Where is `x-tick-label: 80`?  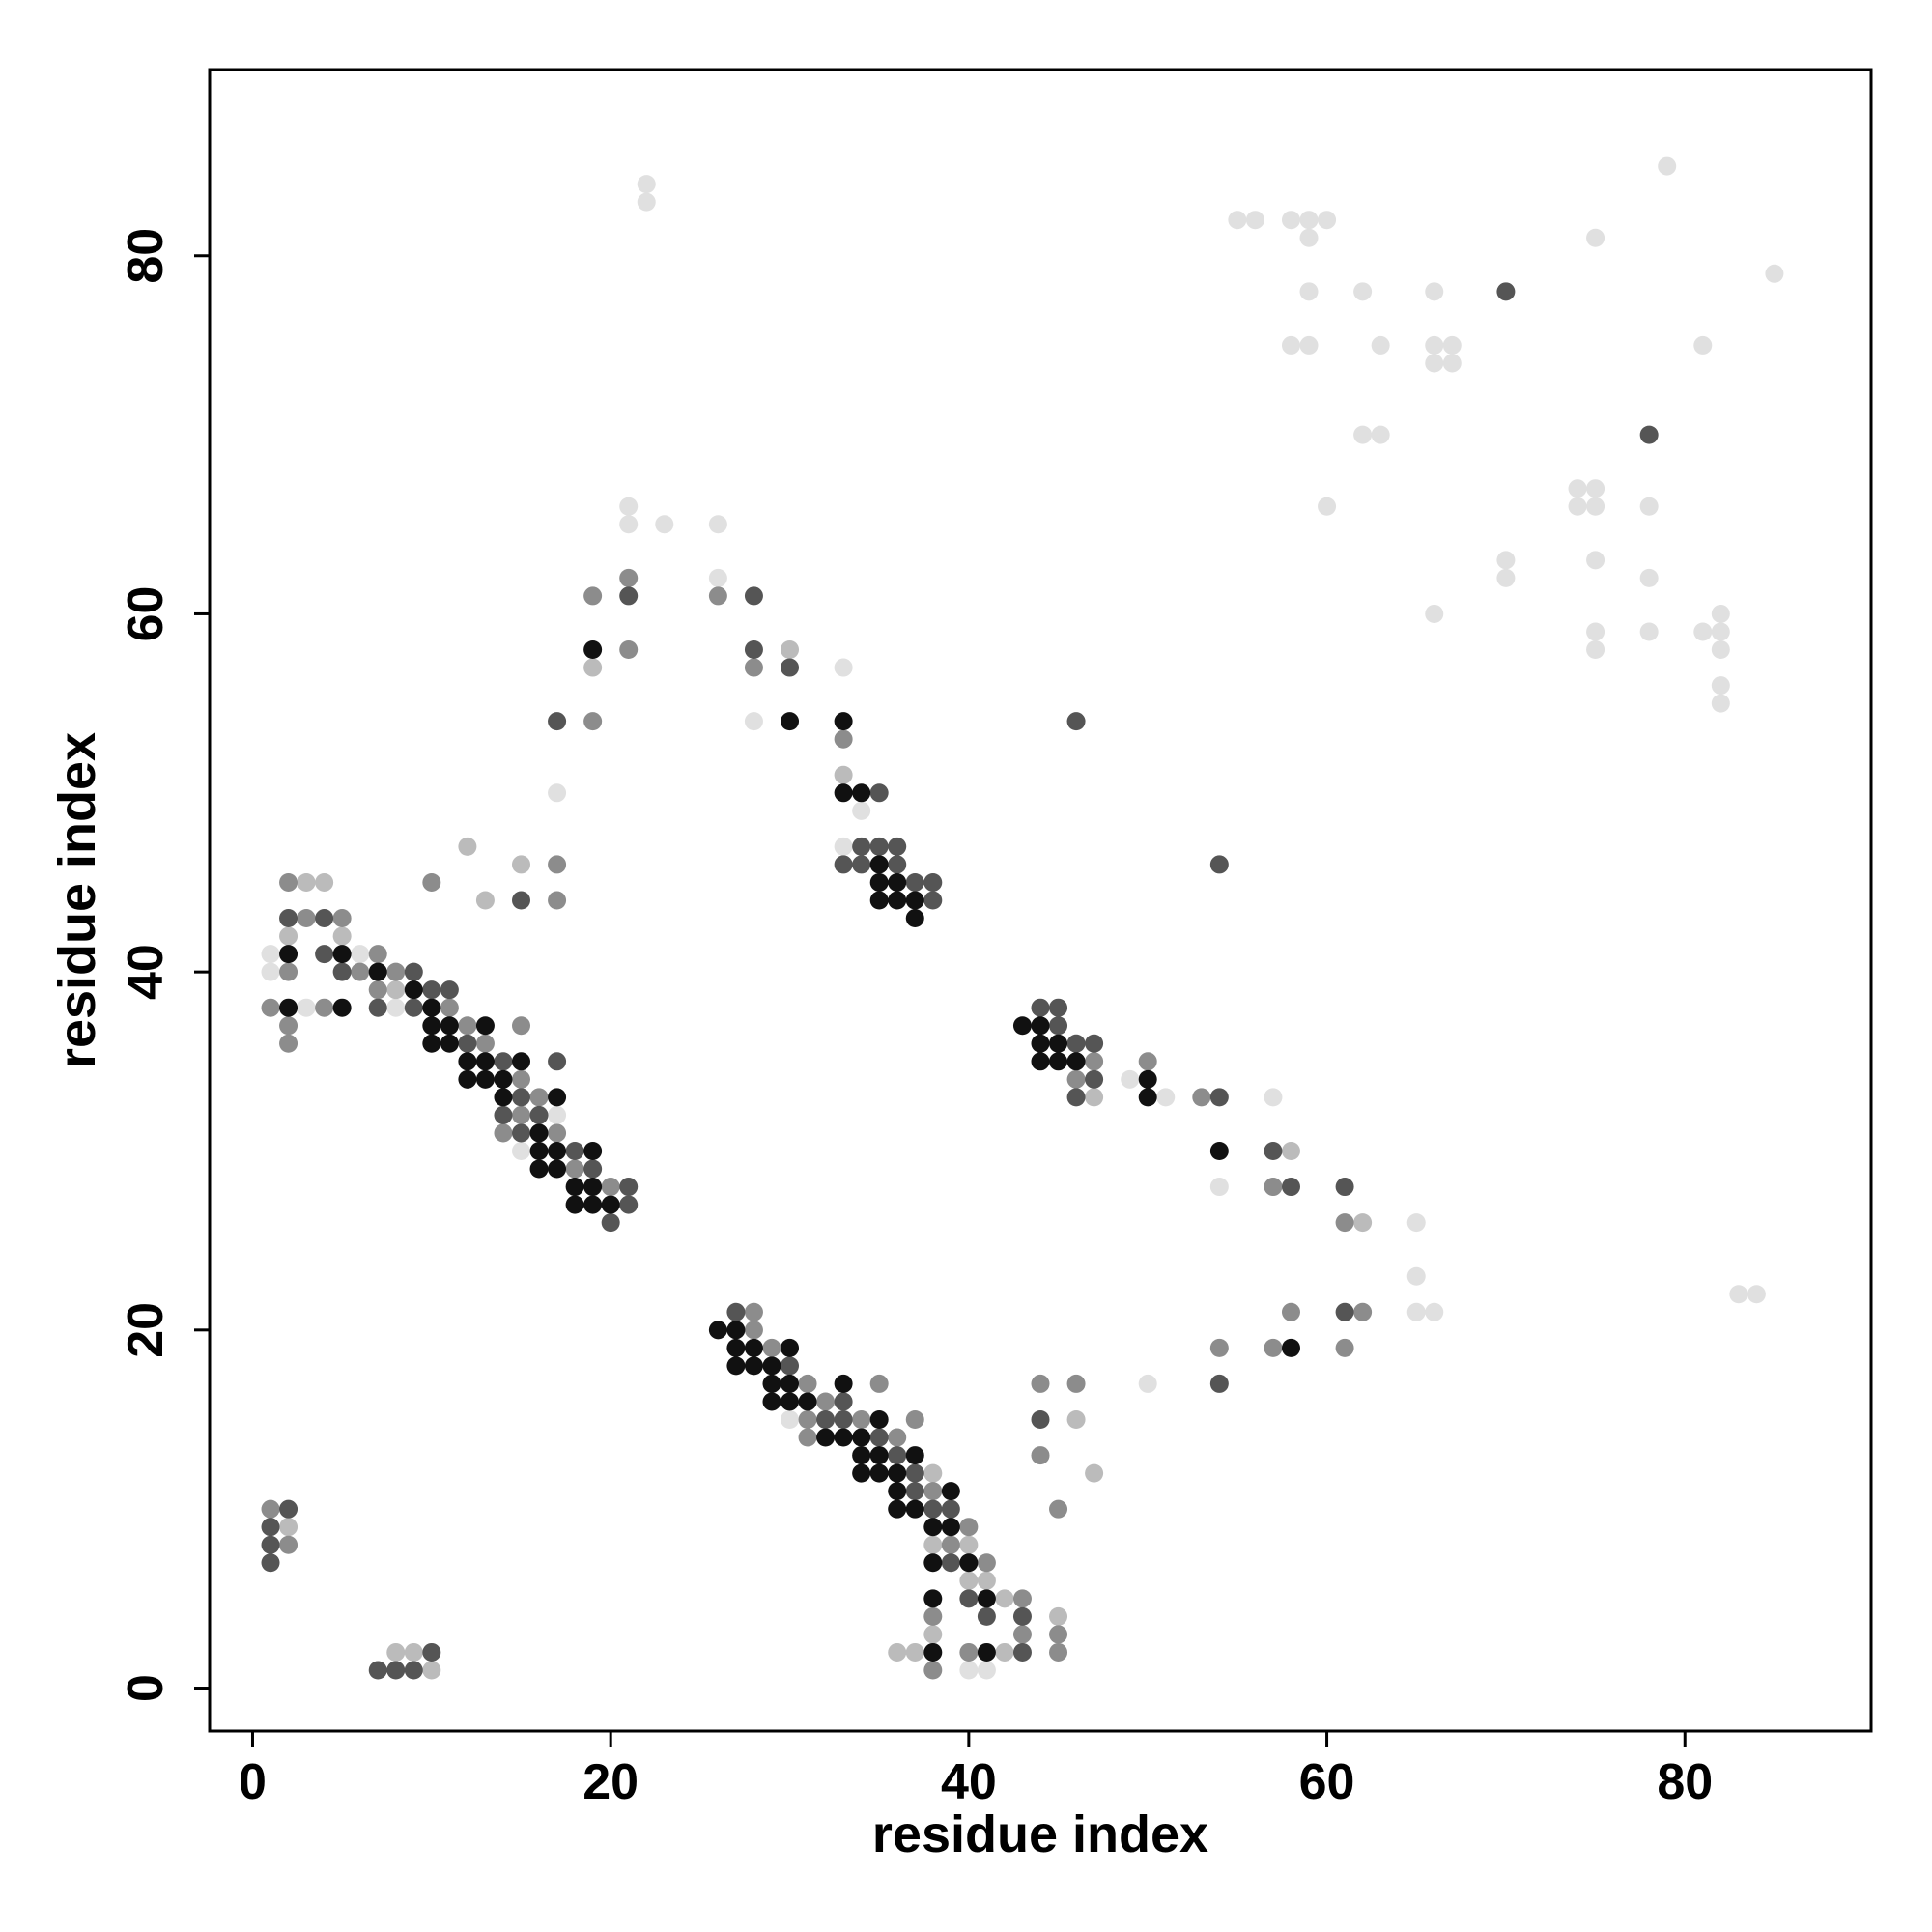
x-tick-label: 80 is located at coordinates (1685, 1782).